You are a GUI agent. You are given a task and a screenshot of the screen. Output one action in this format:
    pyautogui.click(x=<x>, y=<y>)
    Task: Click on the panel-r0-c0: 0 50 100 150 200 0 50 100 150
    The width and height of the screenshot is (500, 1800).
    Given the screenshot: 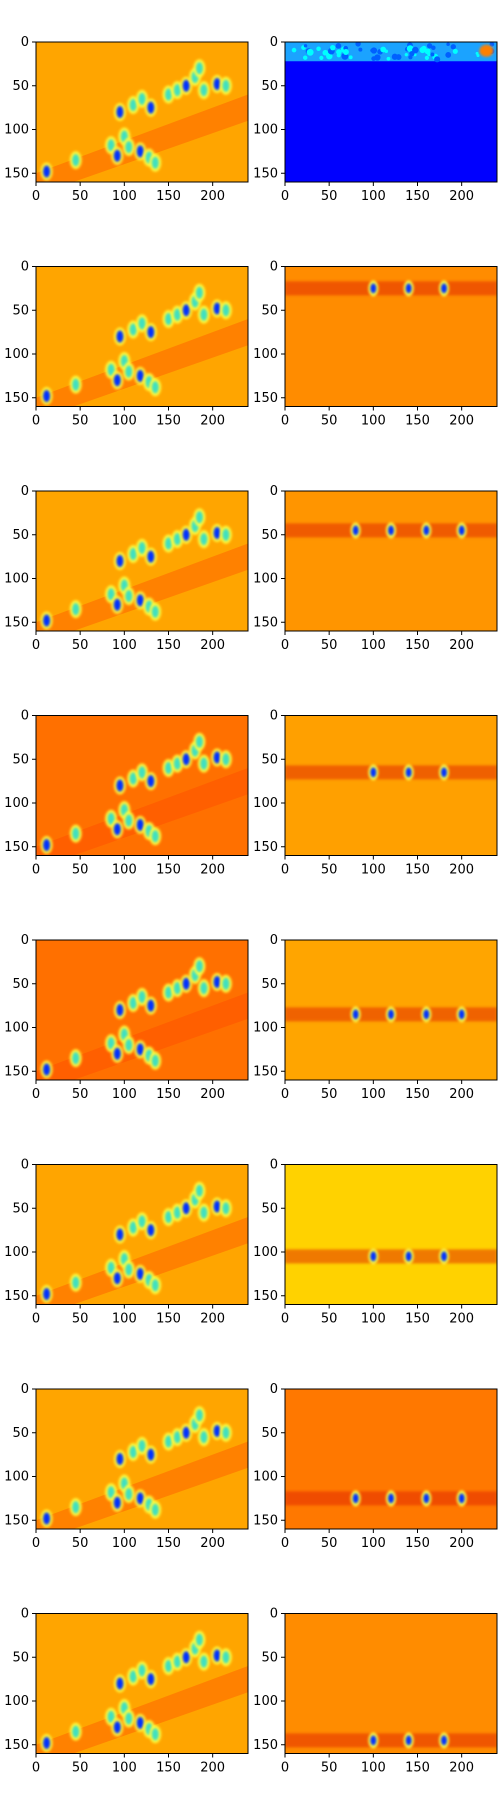 What is the action you would take?
    pyautogui.click(x=126, y=119)
    